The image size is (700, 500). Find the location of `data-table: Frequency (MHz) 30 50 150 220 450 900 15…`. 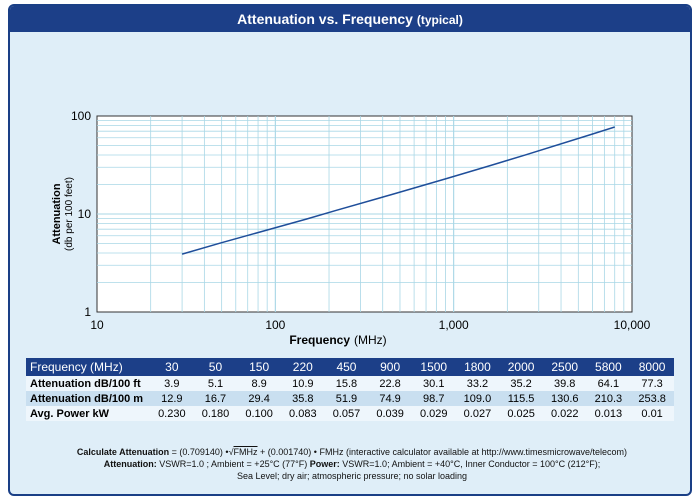

data-table: Frequency (MHz) 30 50 150 220 450 900 15… is located at coordinates (350, 389).